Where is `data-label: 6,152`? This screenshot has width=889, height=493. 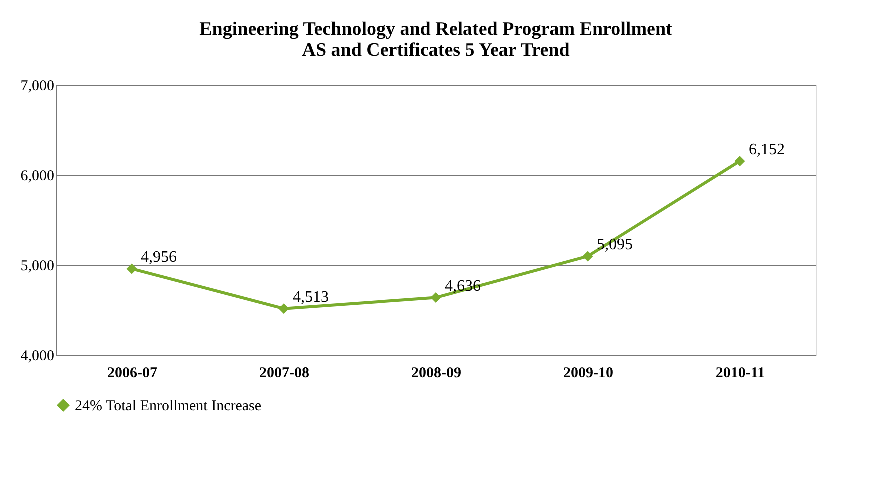 data-label: 6,152 is located at coordinates (767, 149).